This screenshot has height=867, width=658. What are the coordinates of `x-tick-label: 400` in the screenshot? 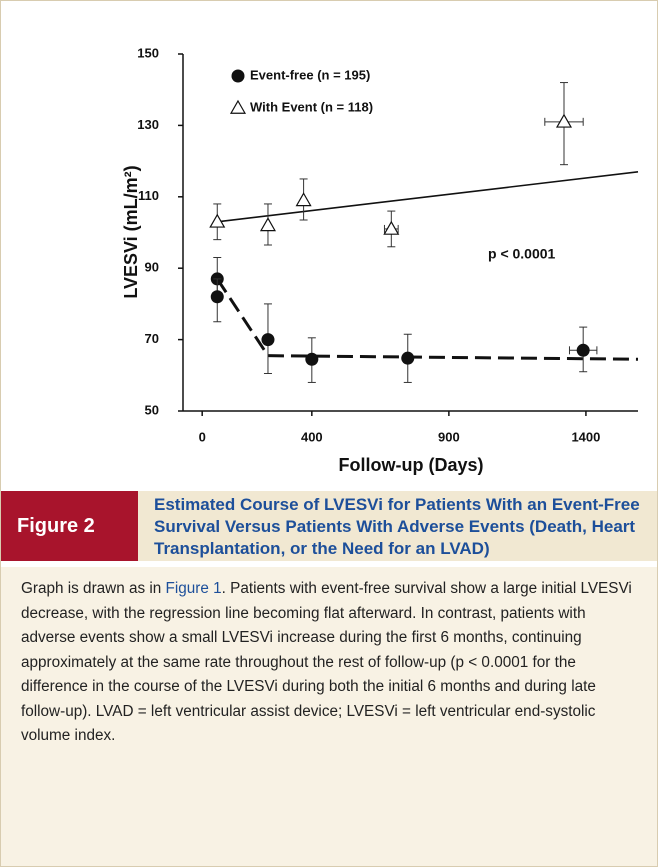 It's located at (312, 436).